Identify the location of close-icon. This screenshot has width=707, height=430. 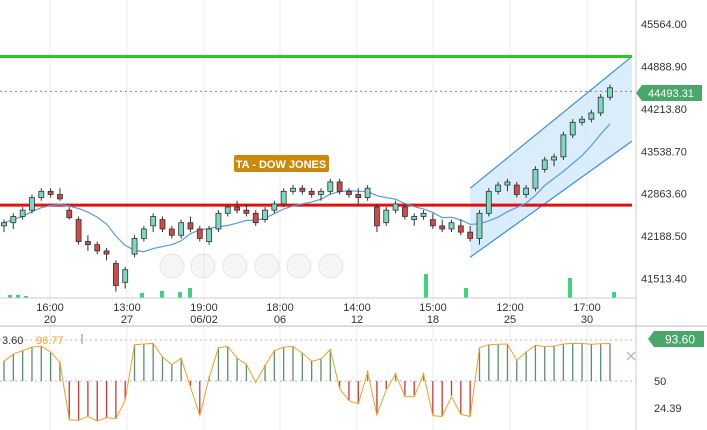
(631, 356).